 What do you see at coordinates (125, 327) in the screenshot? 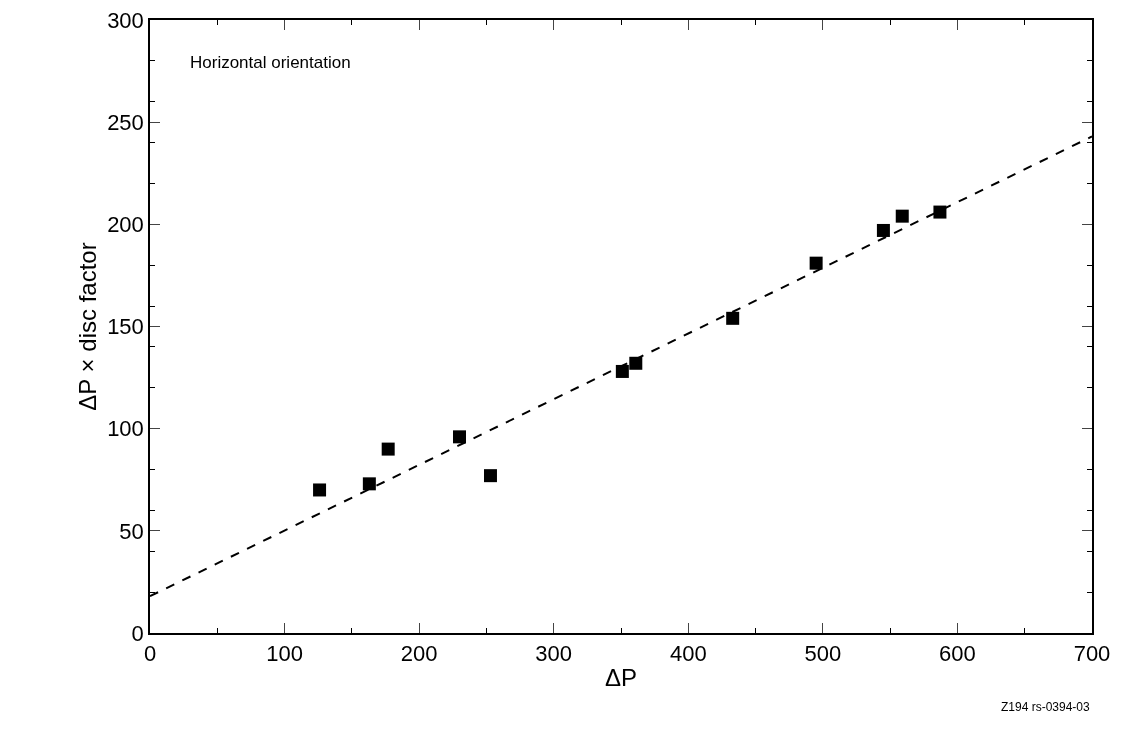
I see `y-tick-label: 150` at bounding box center [125, 327].